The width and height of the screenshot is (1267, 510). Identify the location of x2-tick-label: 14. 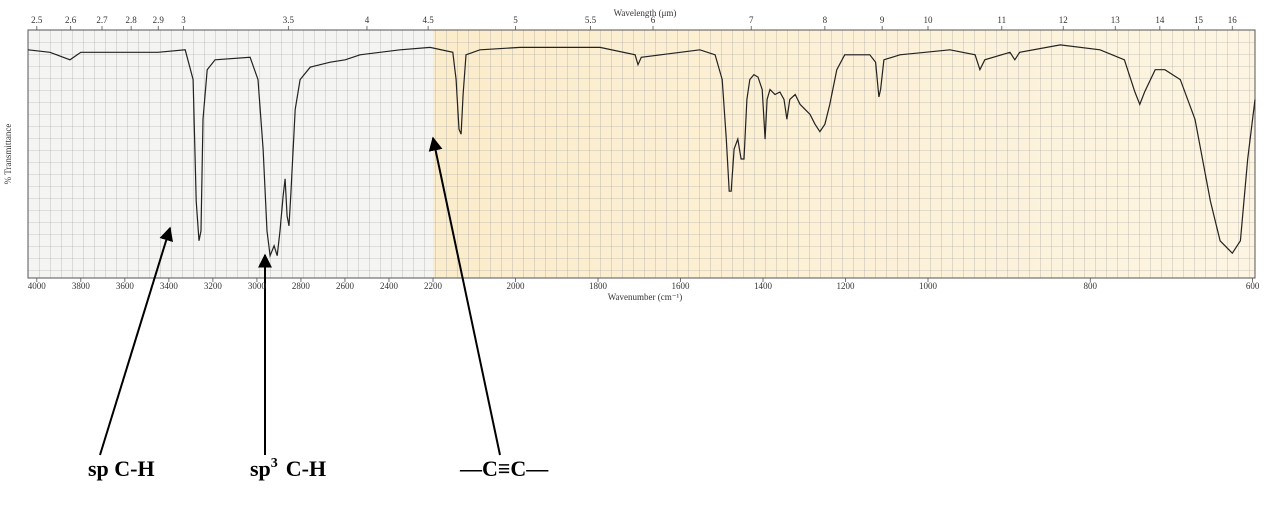
(1160, 20).